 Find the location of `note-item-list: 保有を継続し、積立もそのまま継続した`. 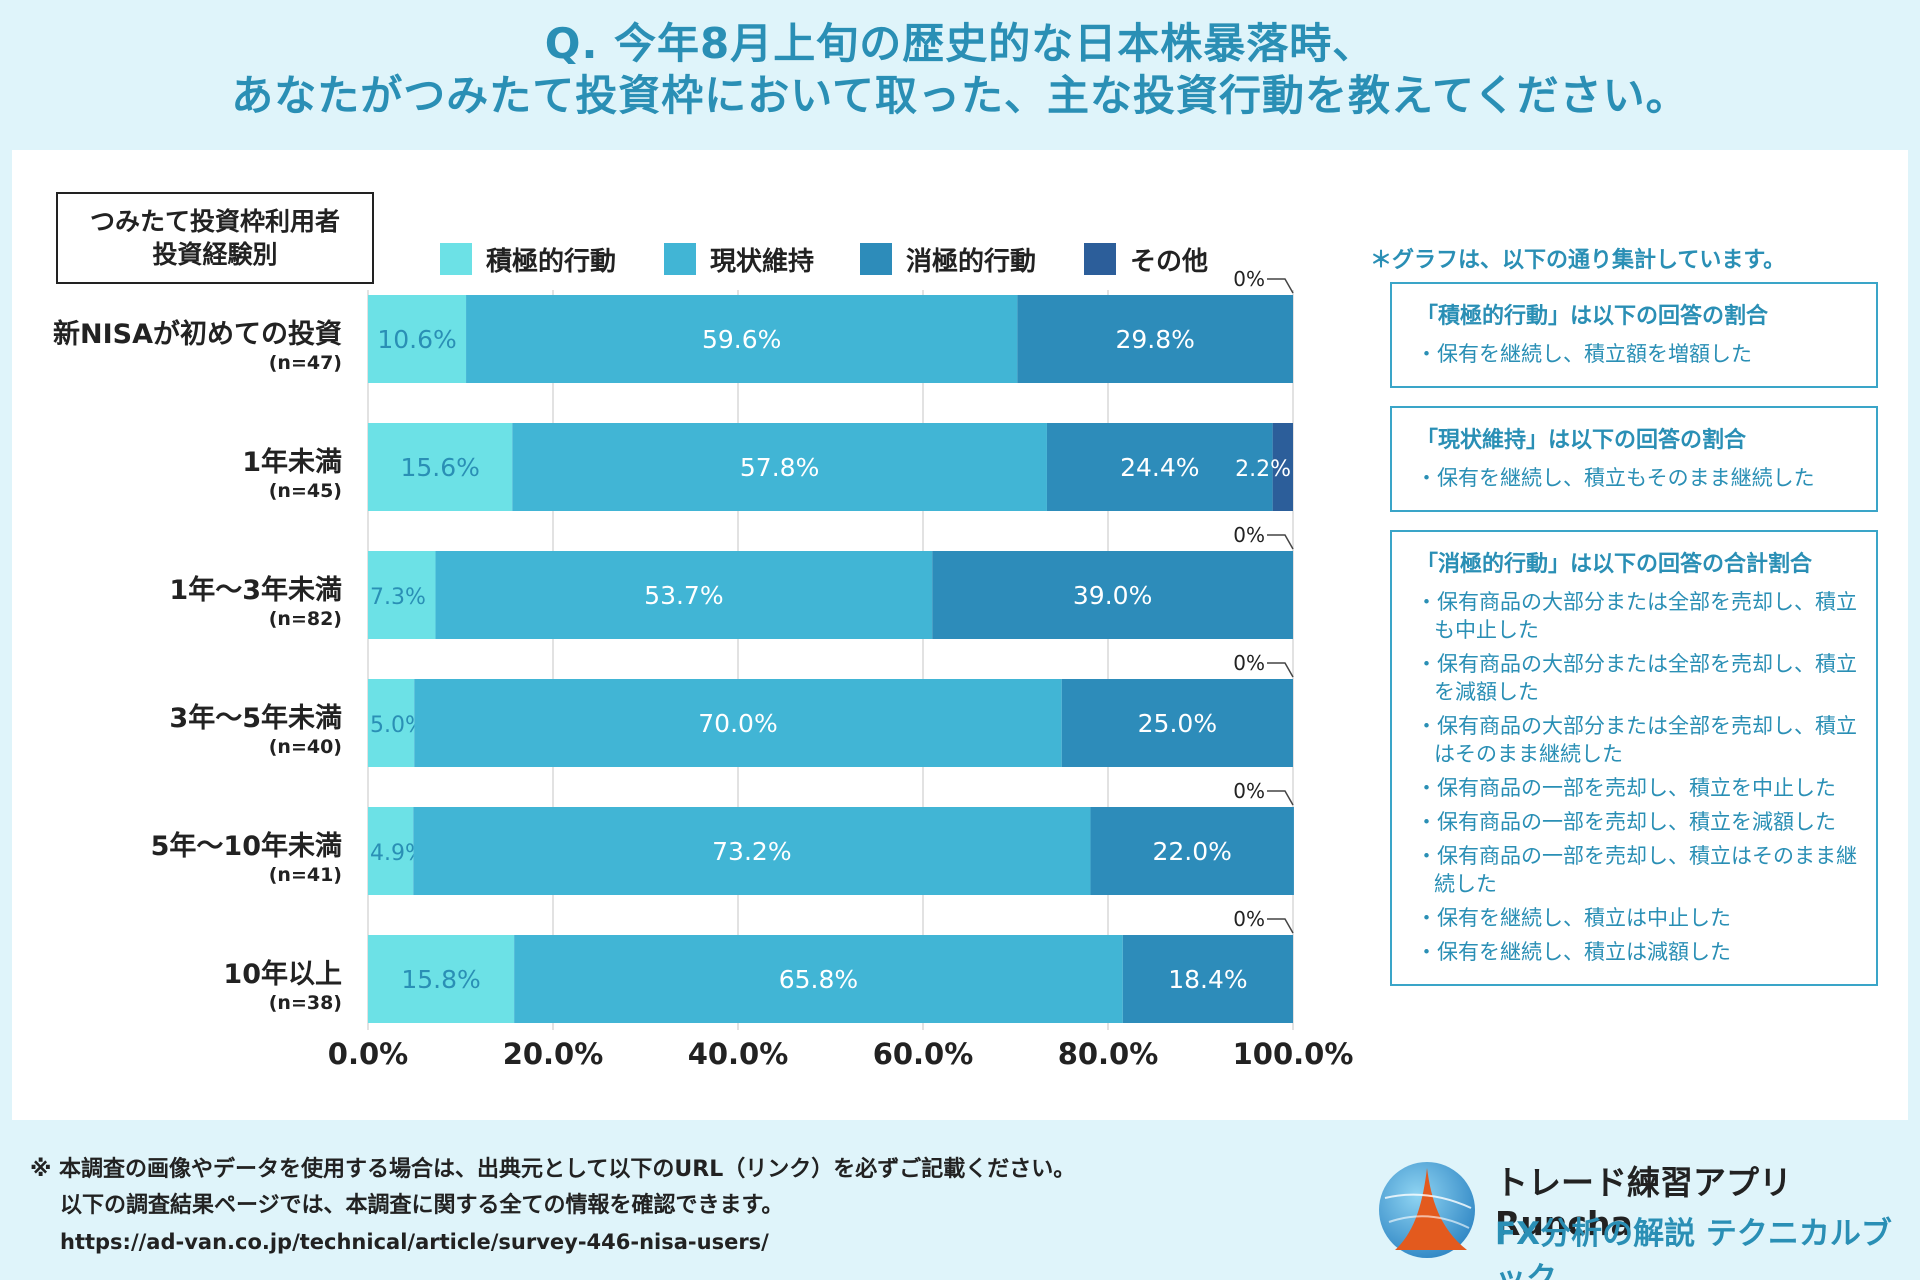

note-item-list: 保有を継続し、積立もそのまま継続した is located at coordinates (1637, 478).